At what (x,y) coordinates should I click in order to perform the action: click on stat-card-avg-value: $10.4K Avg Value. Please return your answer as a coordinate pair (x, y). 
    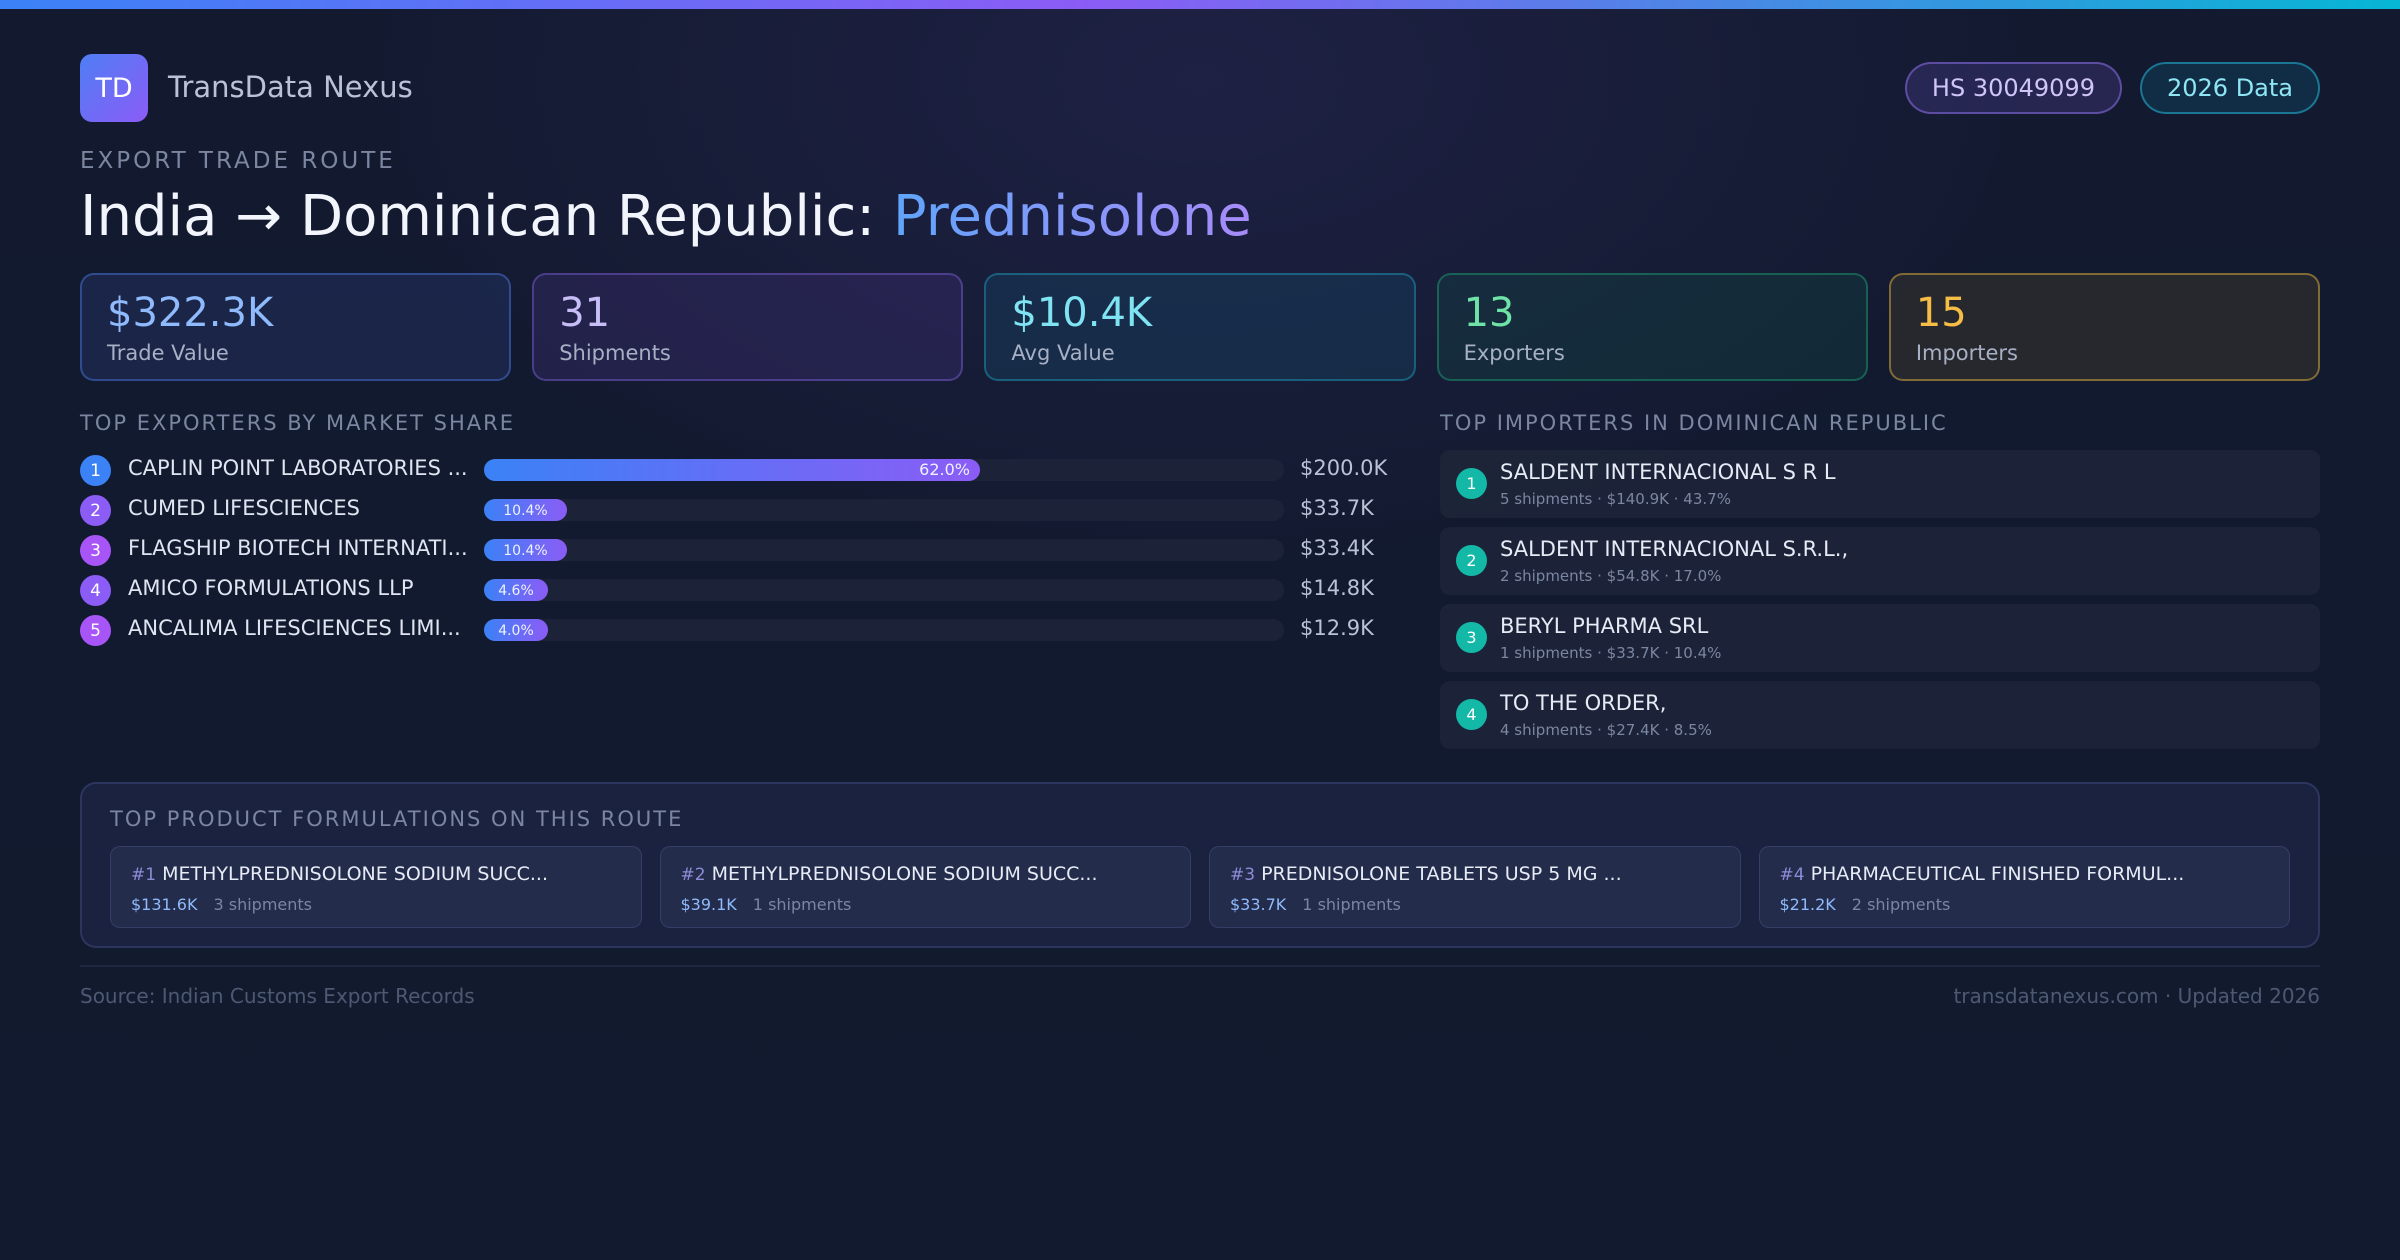
    Looking at the image, I should click on (1200, 327).